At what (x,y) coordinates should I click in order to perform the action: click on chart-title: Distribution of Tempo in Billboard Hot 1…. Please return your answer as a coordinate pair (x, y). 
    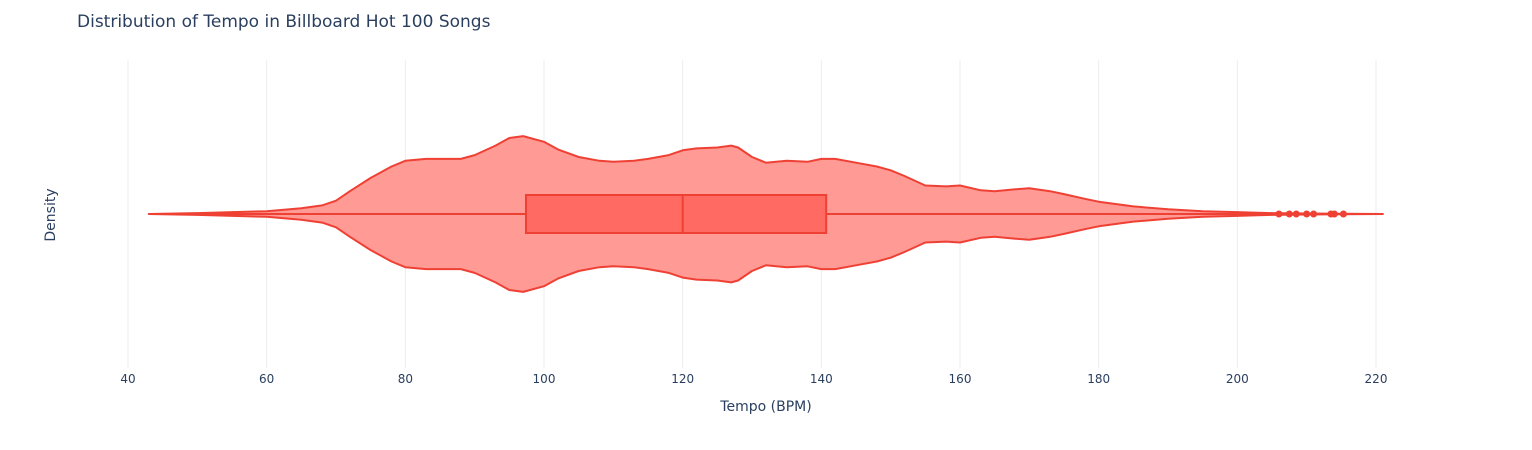
    Looking at the image, I should click on (284, 22).